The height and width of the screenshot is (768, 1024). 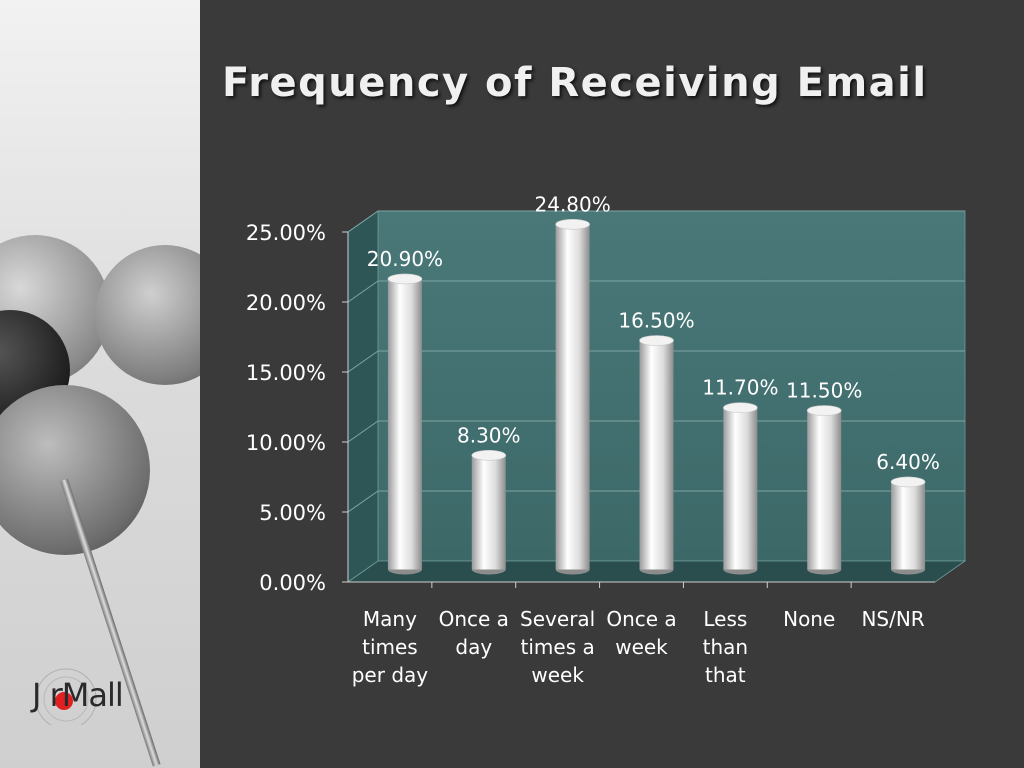 I want to click on x-tick-label: NS/NR, so click(x=892, y=619).